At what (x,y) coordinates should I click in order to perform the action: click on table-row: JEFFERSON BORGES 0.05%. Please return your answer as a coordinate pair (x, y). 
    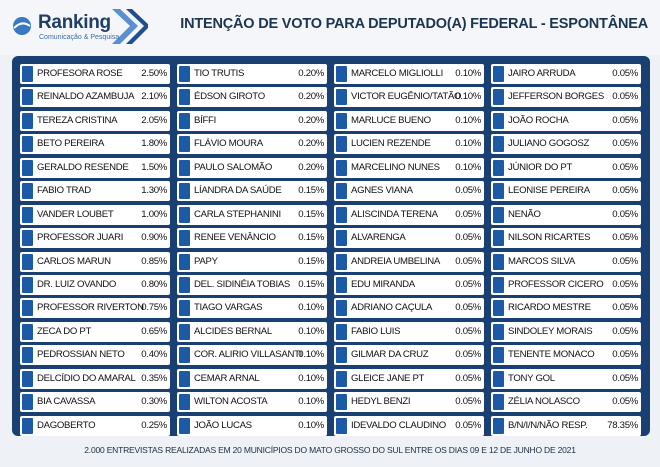
    Looking at the image, I should click on (566, 97).